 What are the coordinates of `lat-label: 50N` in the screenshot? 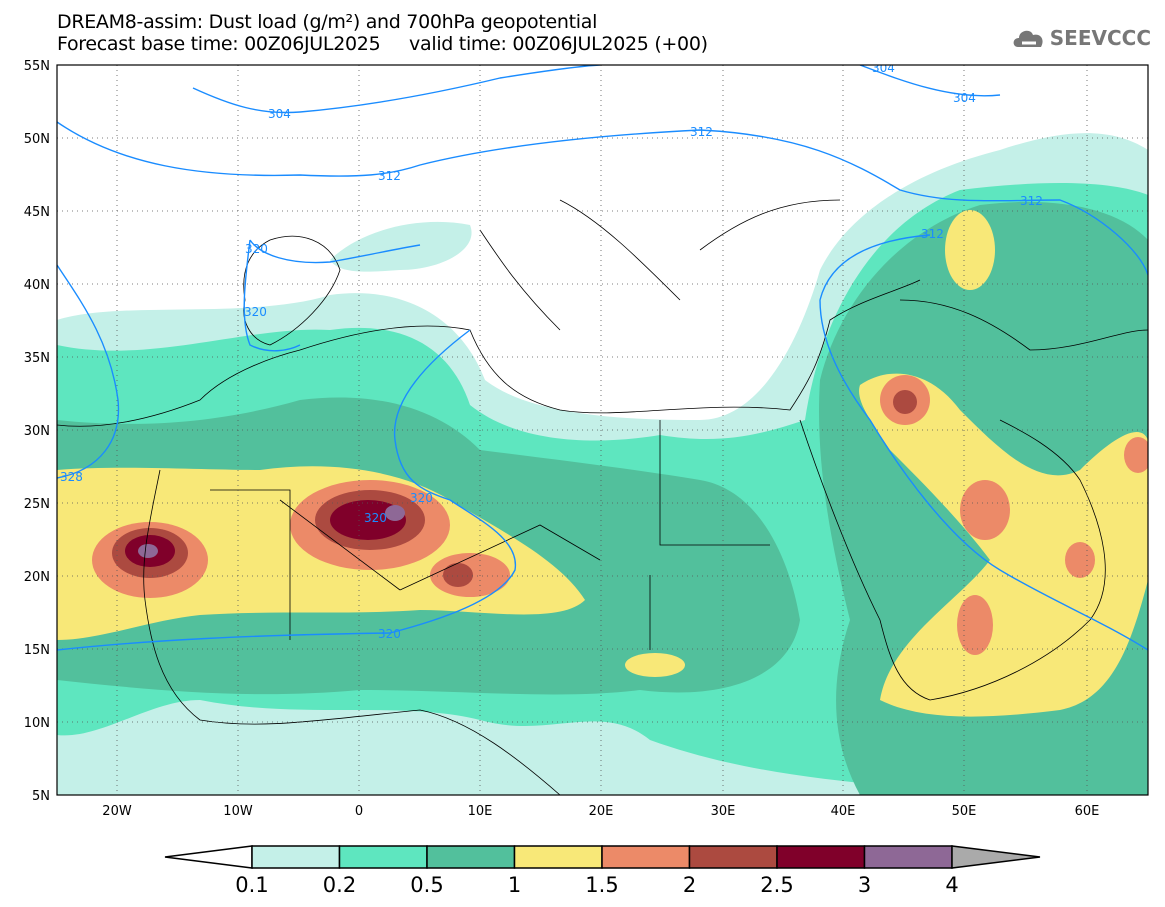 It's located at (37, 139).